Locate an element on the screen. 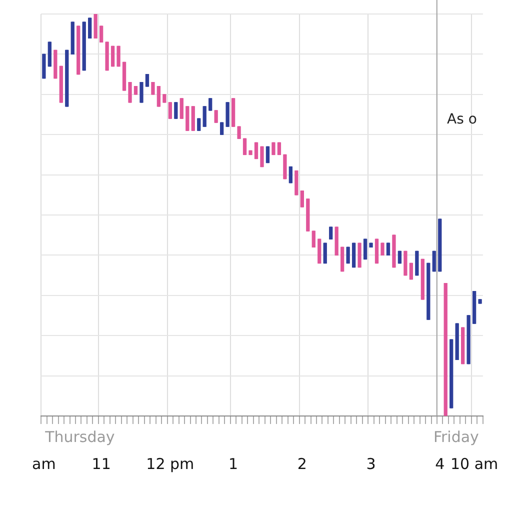  x-tick-label: am is located at coordinates (44, 463).